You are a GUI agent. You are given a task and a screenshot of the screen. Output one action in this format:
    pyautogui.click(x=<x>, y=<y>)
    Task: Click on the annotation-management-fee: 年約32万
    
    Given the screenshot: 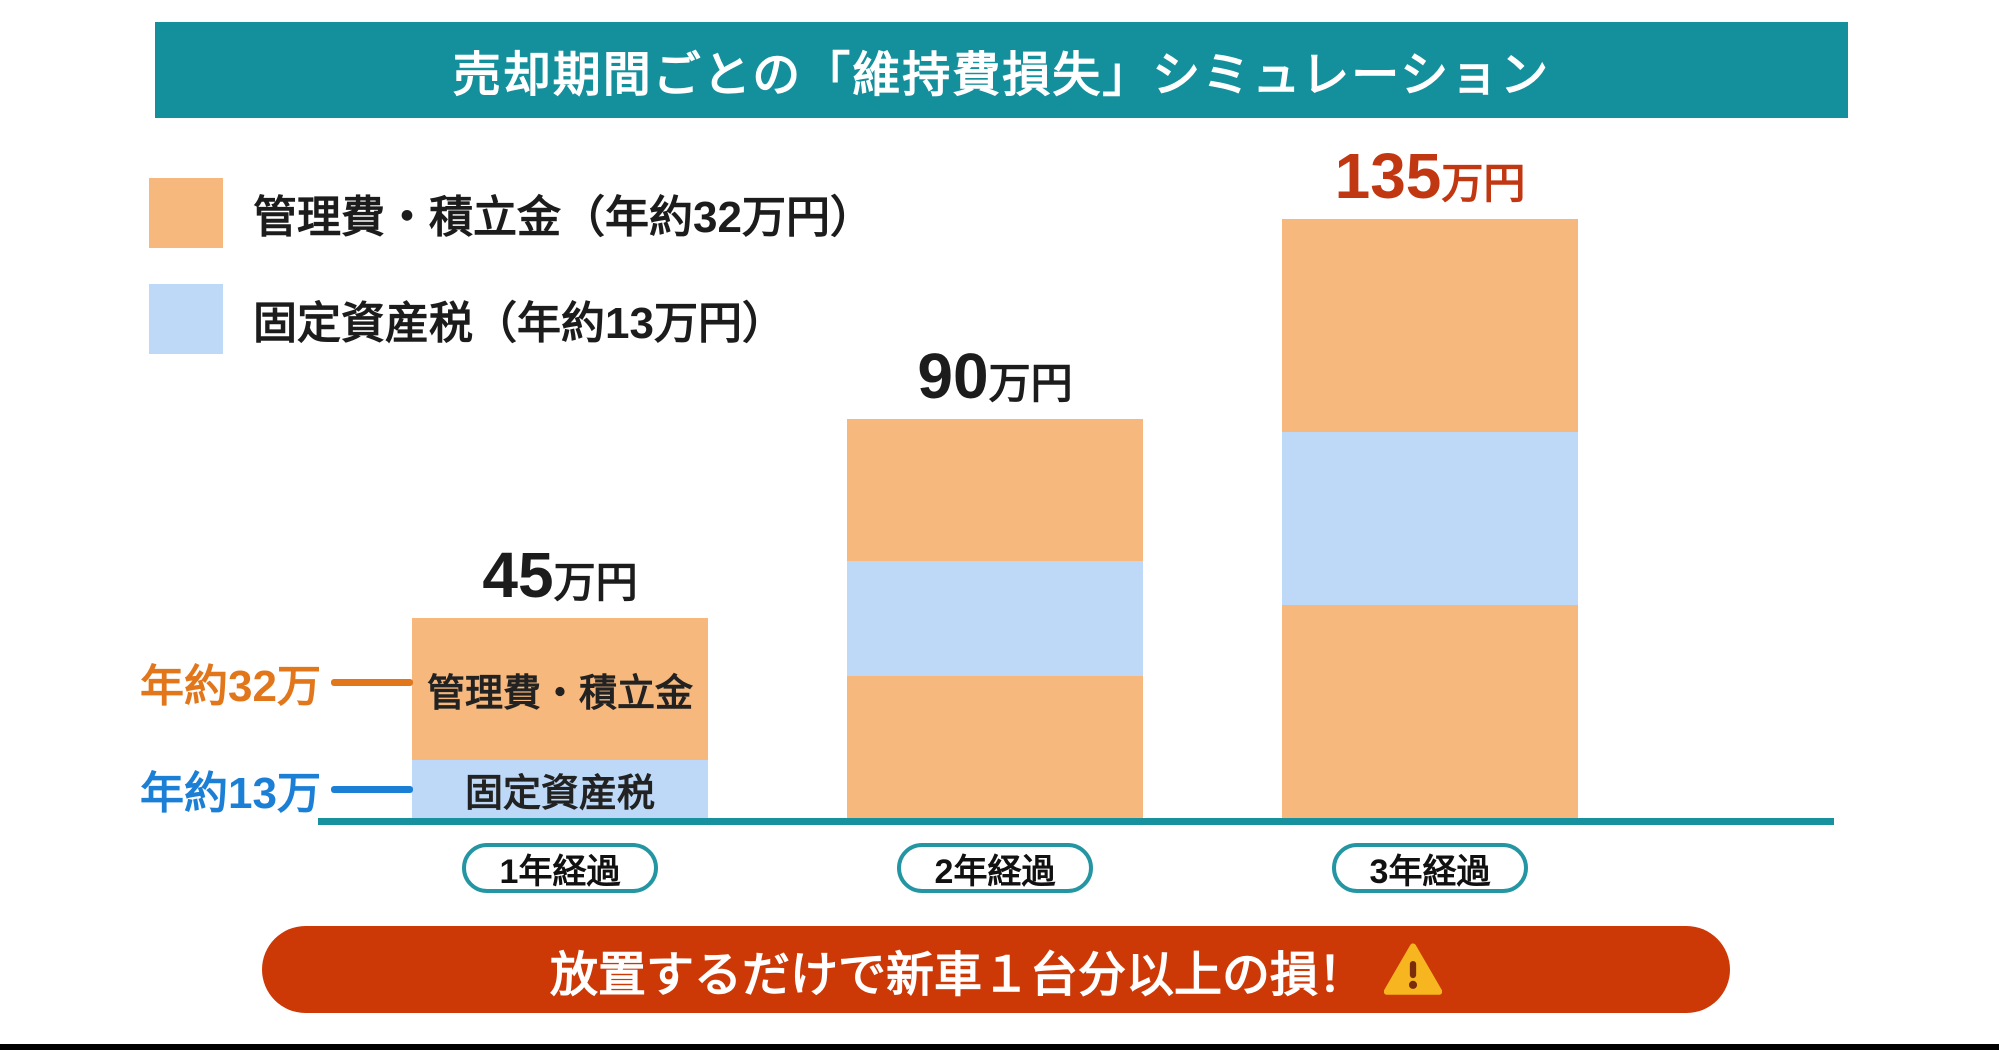 What is the action you would take?
    pyautogui.click(x=206, y=682)
    